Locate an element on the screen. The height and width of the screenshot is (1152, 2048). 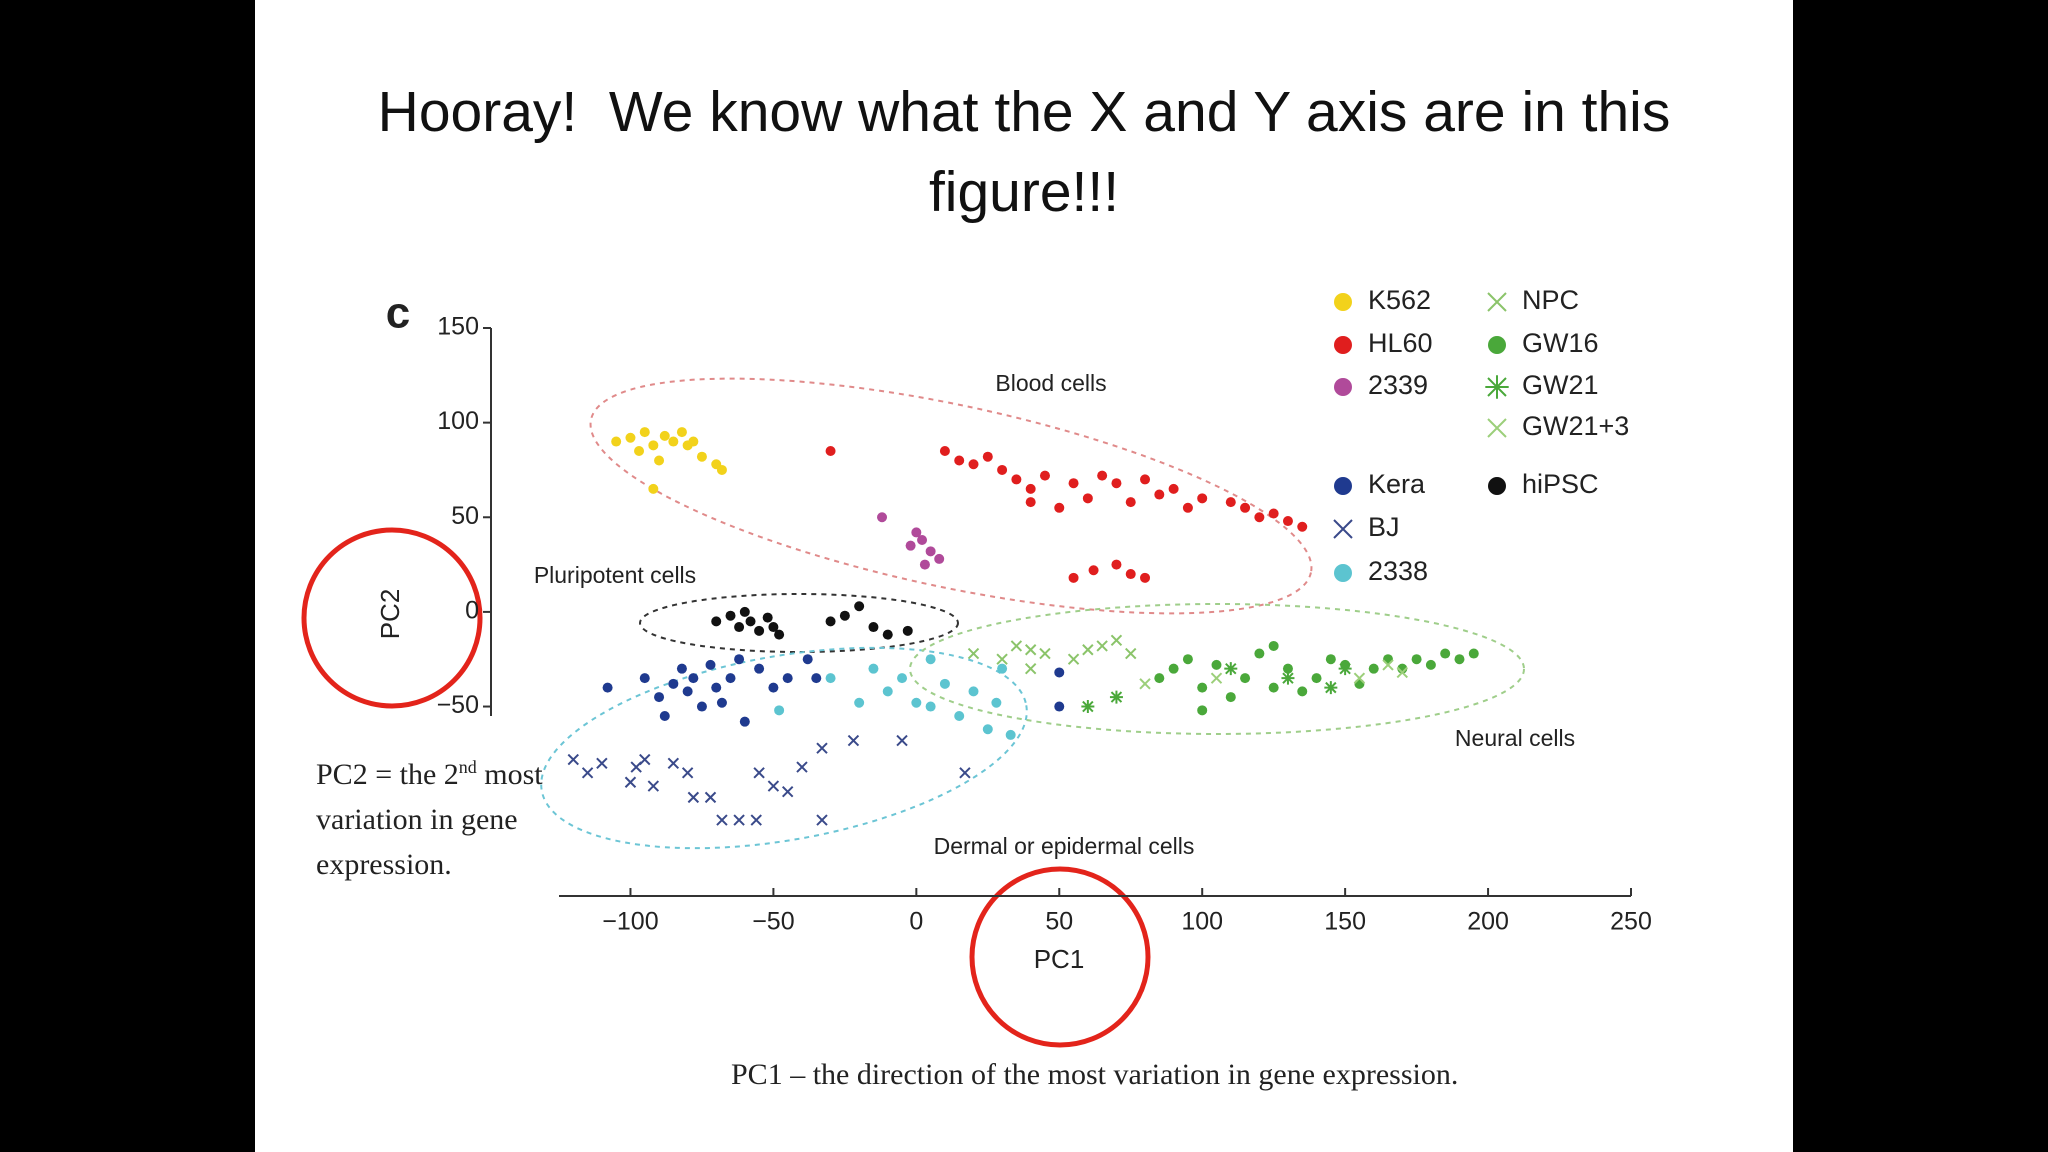
x-tick-label: 50 is located at coordinates (1059, 922).